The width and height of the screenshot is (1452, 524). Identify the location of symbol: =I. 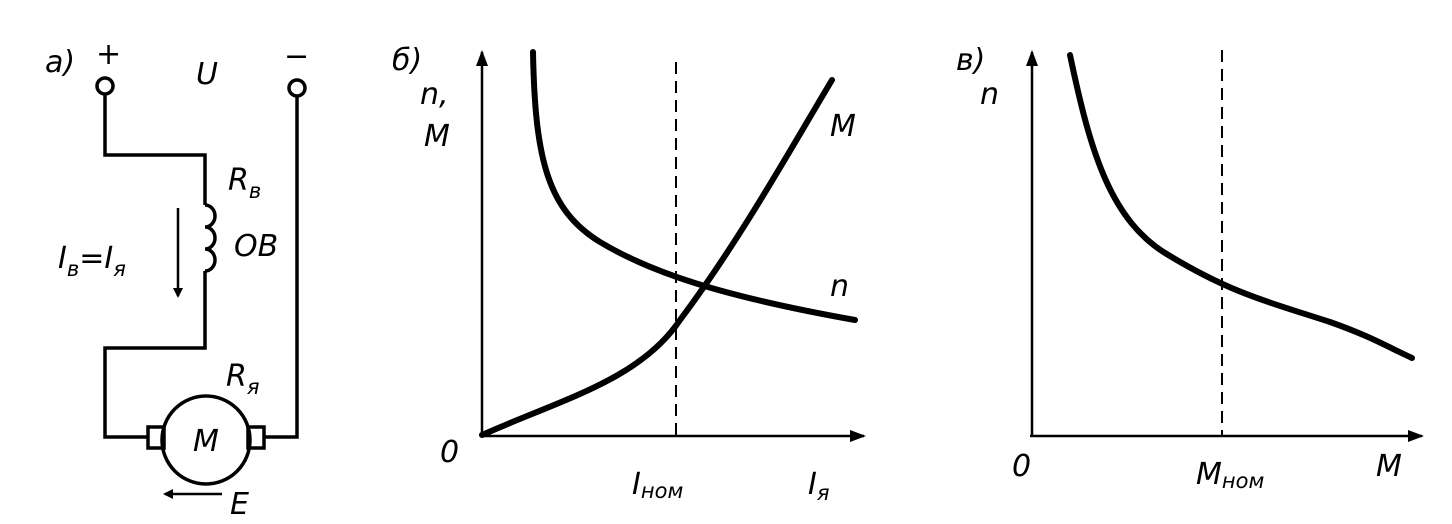
(96, 258).